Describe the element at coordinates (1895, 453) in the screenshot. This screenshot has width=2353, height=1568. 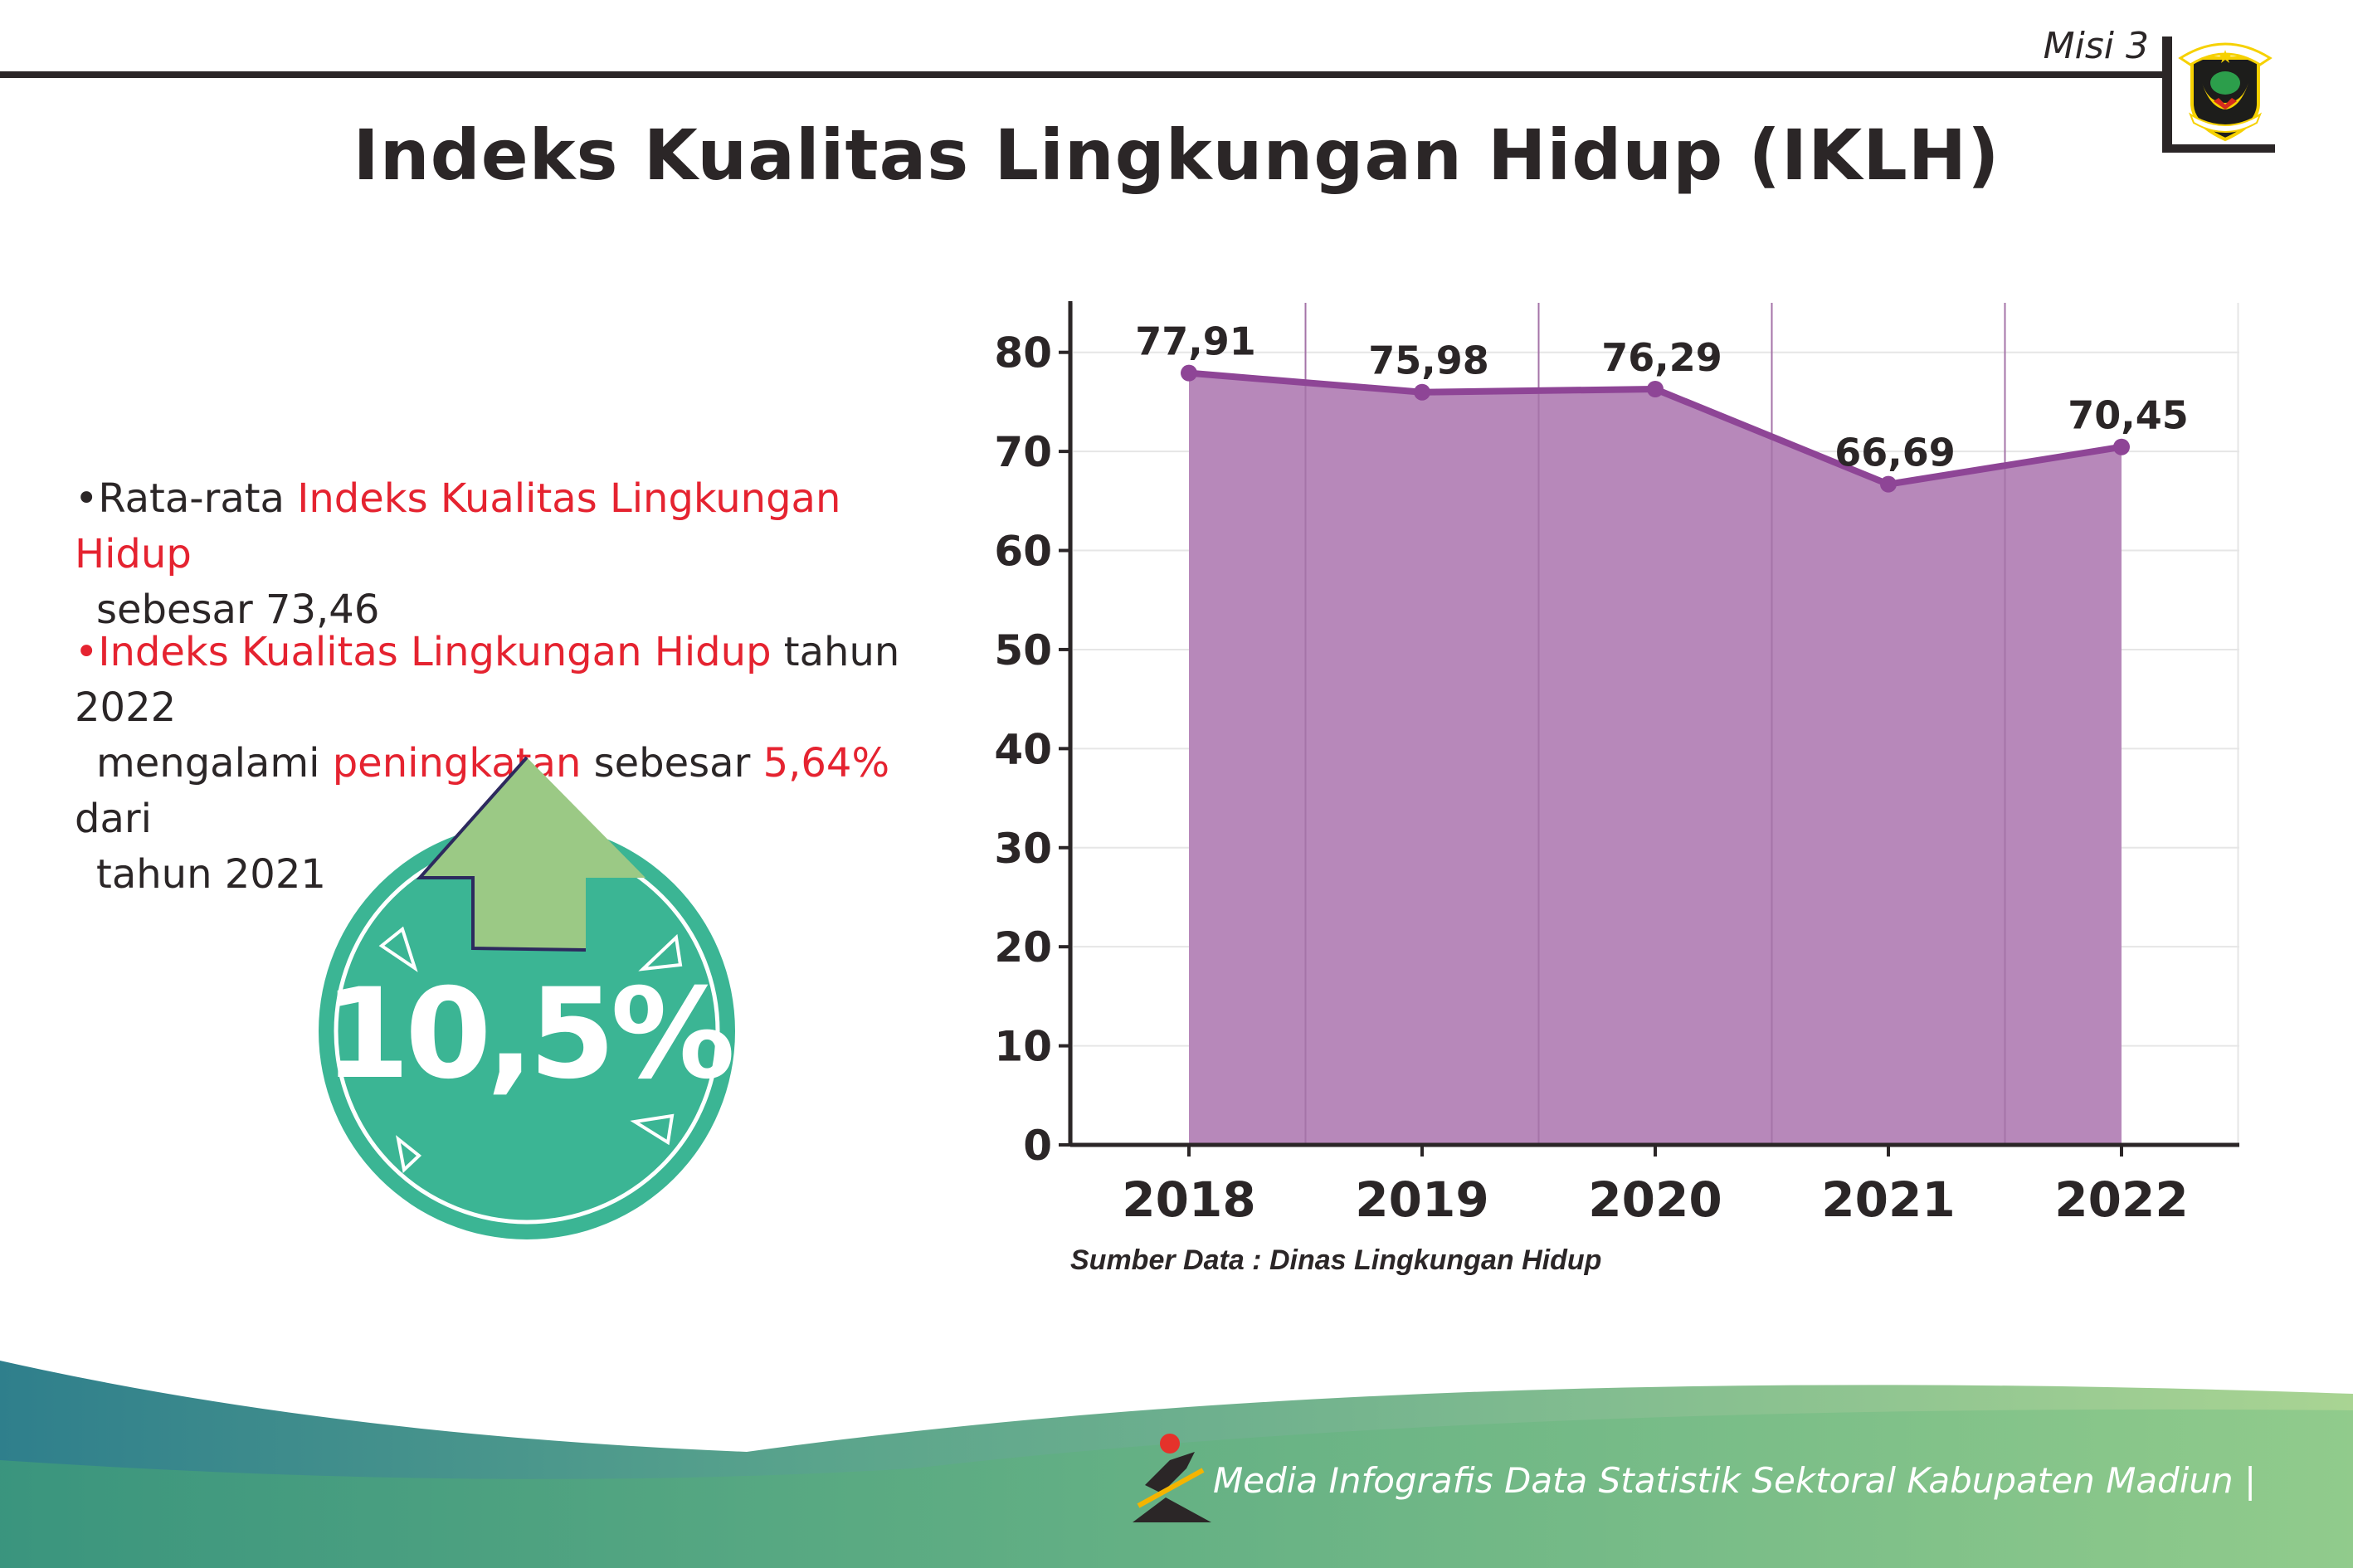
I see `data-label: 66,69` at that location.